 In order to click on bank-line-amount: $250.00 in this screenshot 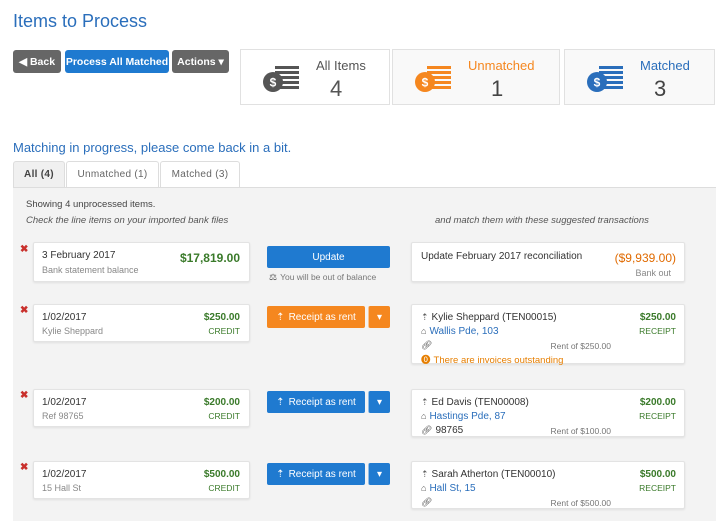, I will do `click(221, 317)`.